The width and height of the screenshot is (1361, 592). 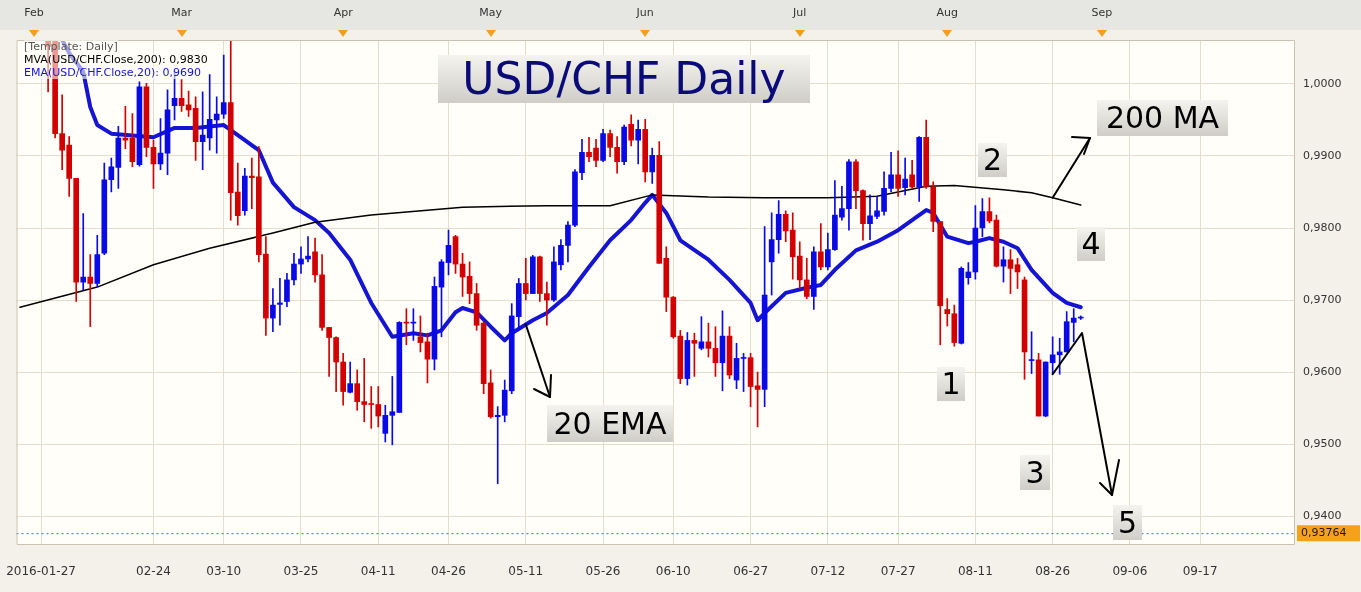 I want to click on x-tick-label: 06-27, so click(x=751, y=571).